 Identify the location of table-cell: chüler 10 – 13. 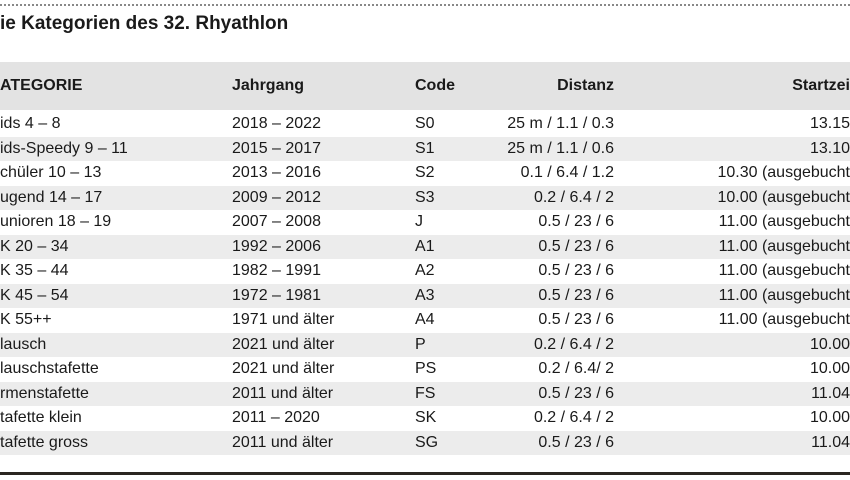
(51, 173).